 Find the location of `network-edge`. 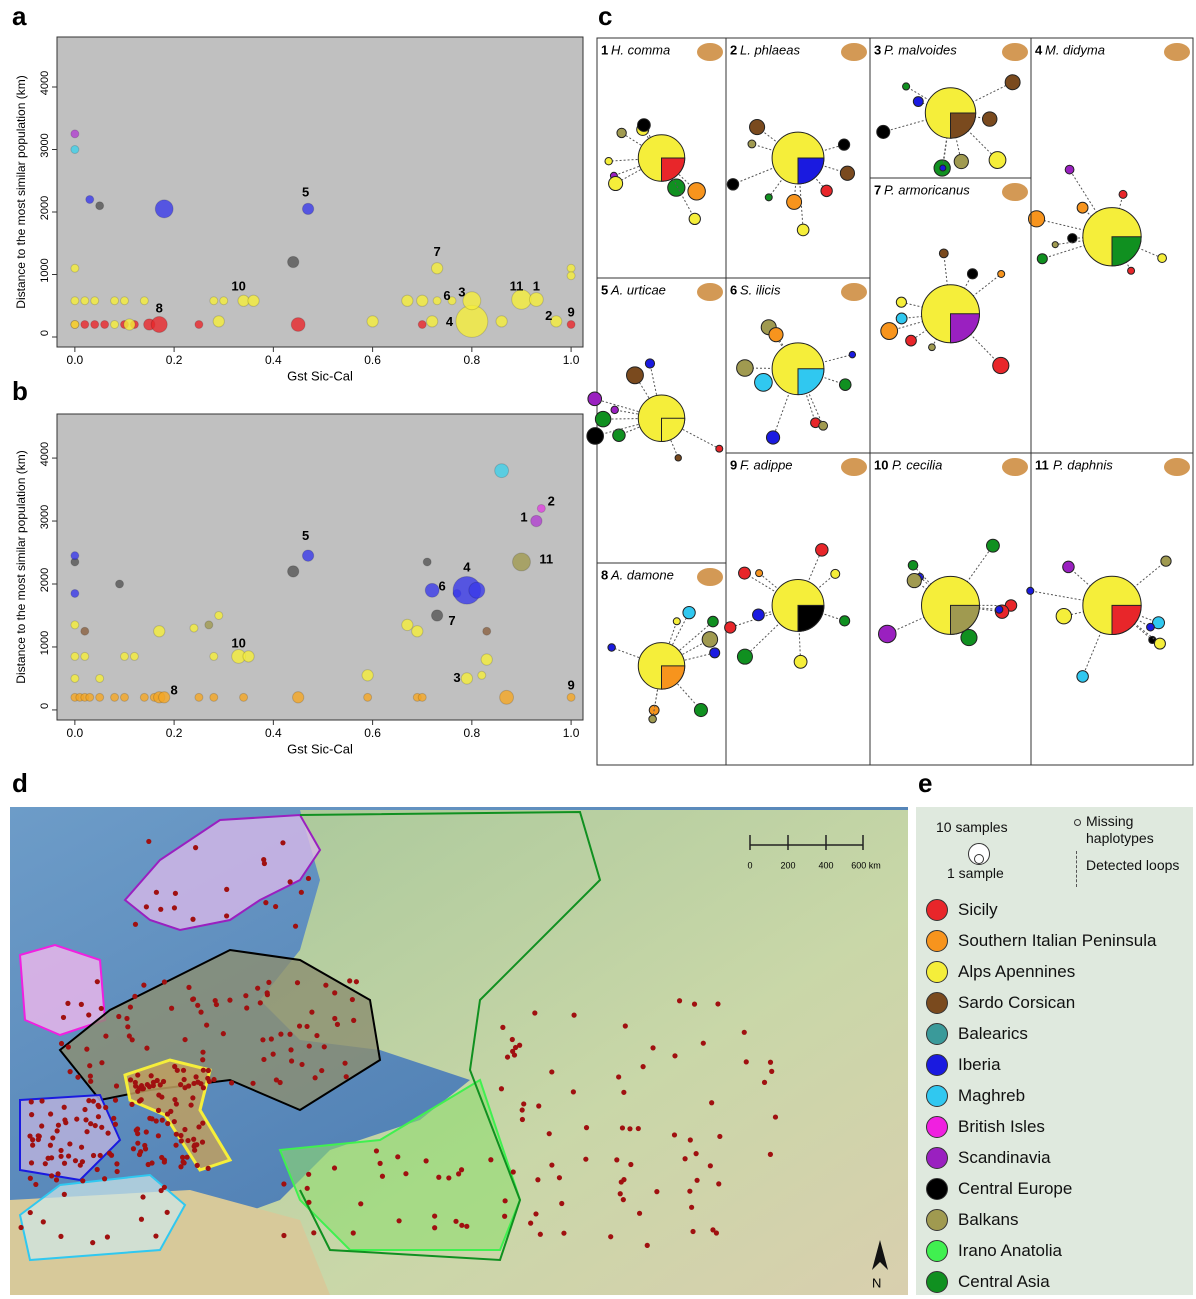

network-edge is located at coordinates (628, 427).